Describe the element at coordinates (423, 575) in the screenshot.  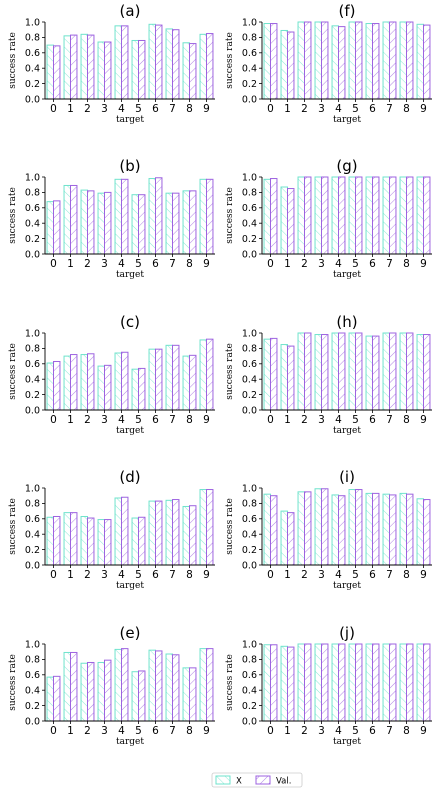
I see `x-tick-label: 9` at that location.